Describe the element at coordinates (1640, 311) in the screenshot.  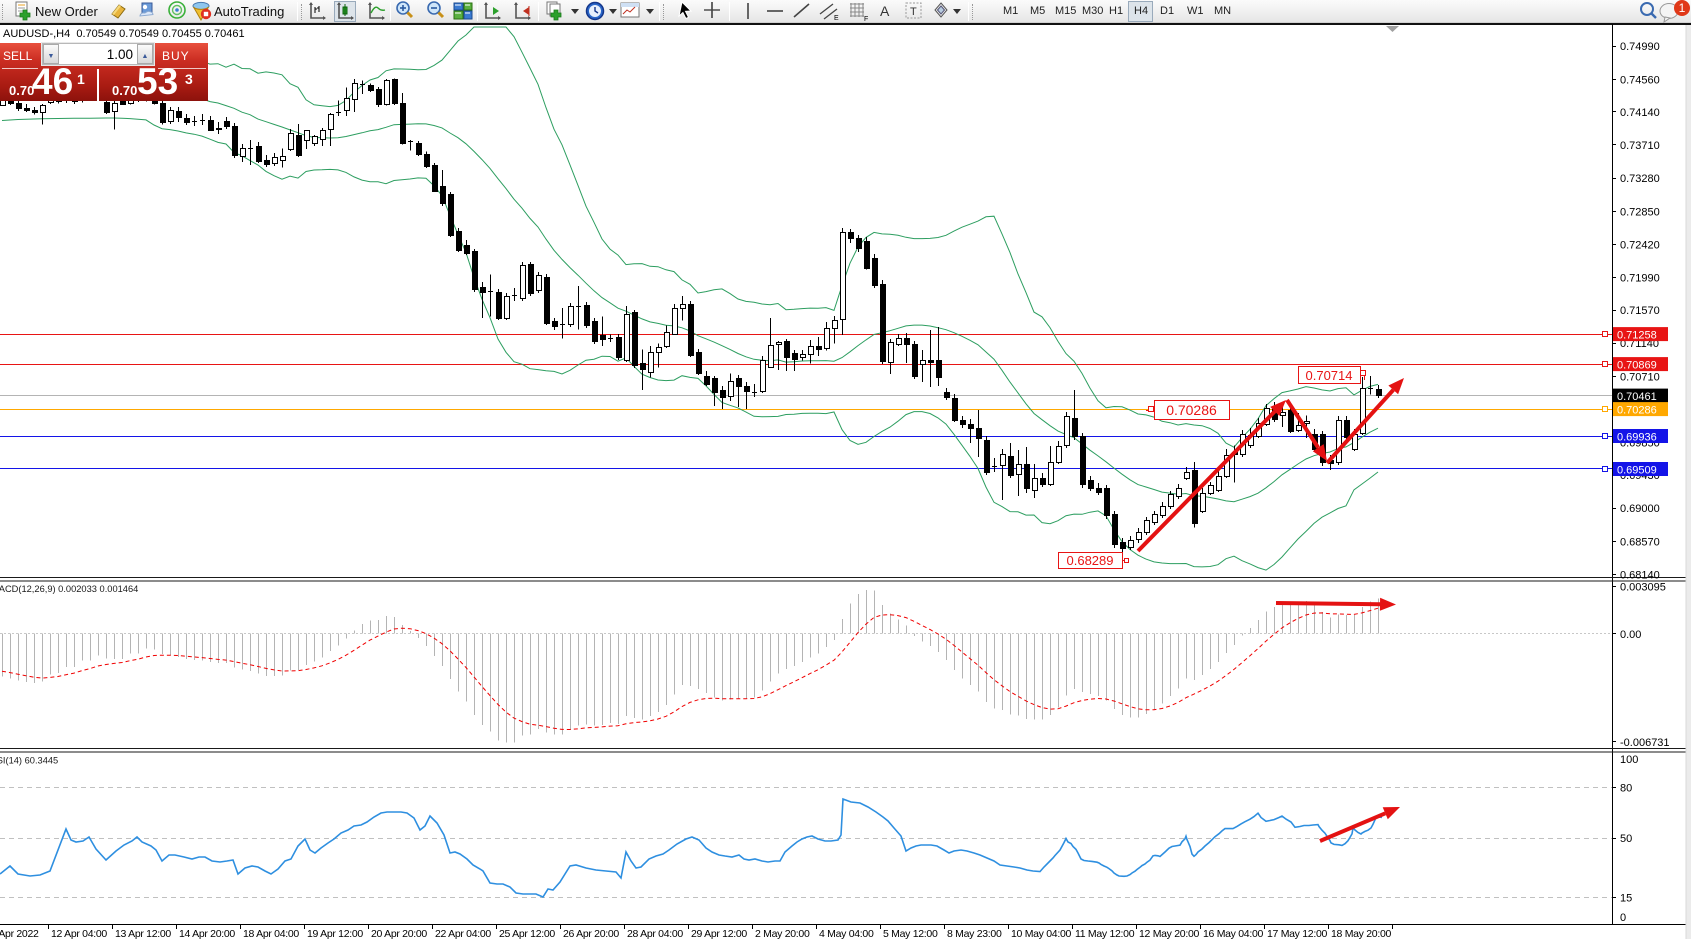
I see `svg-text: 0.71570` at that location.